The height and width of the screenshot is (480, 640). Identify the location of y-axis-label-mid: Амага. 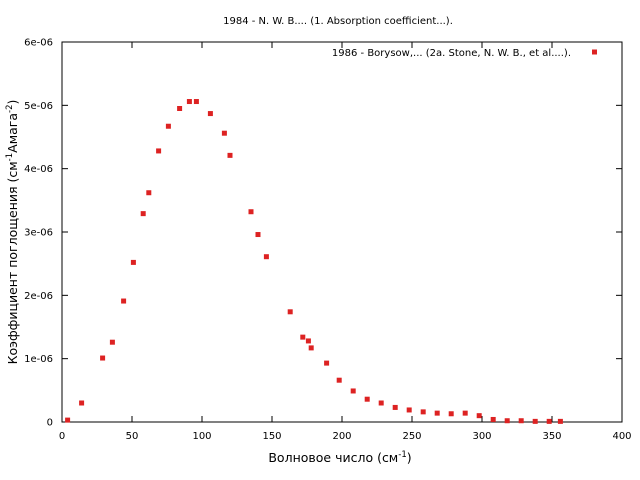
(12, 133).